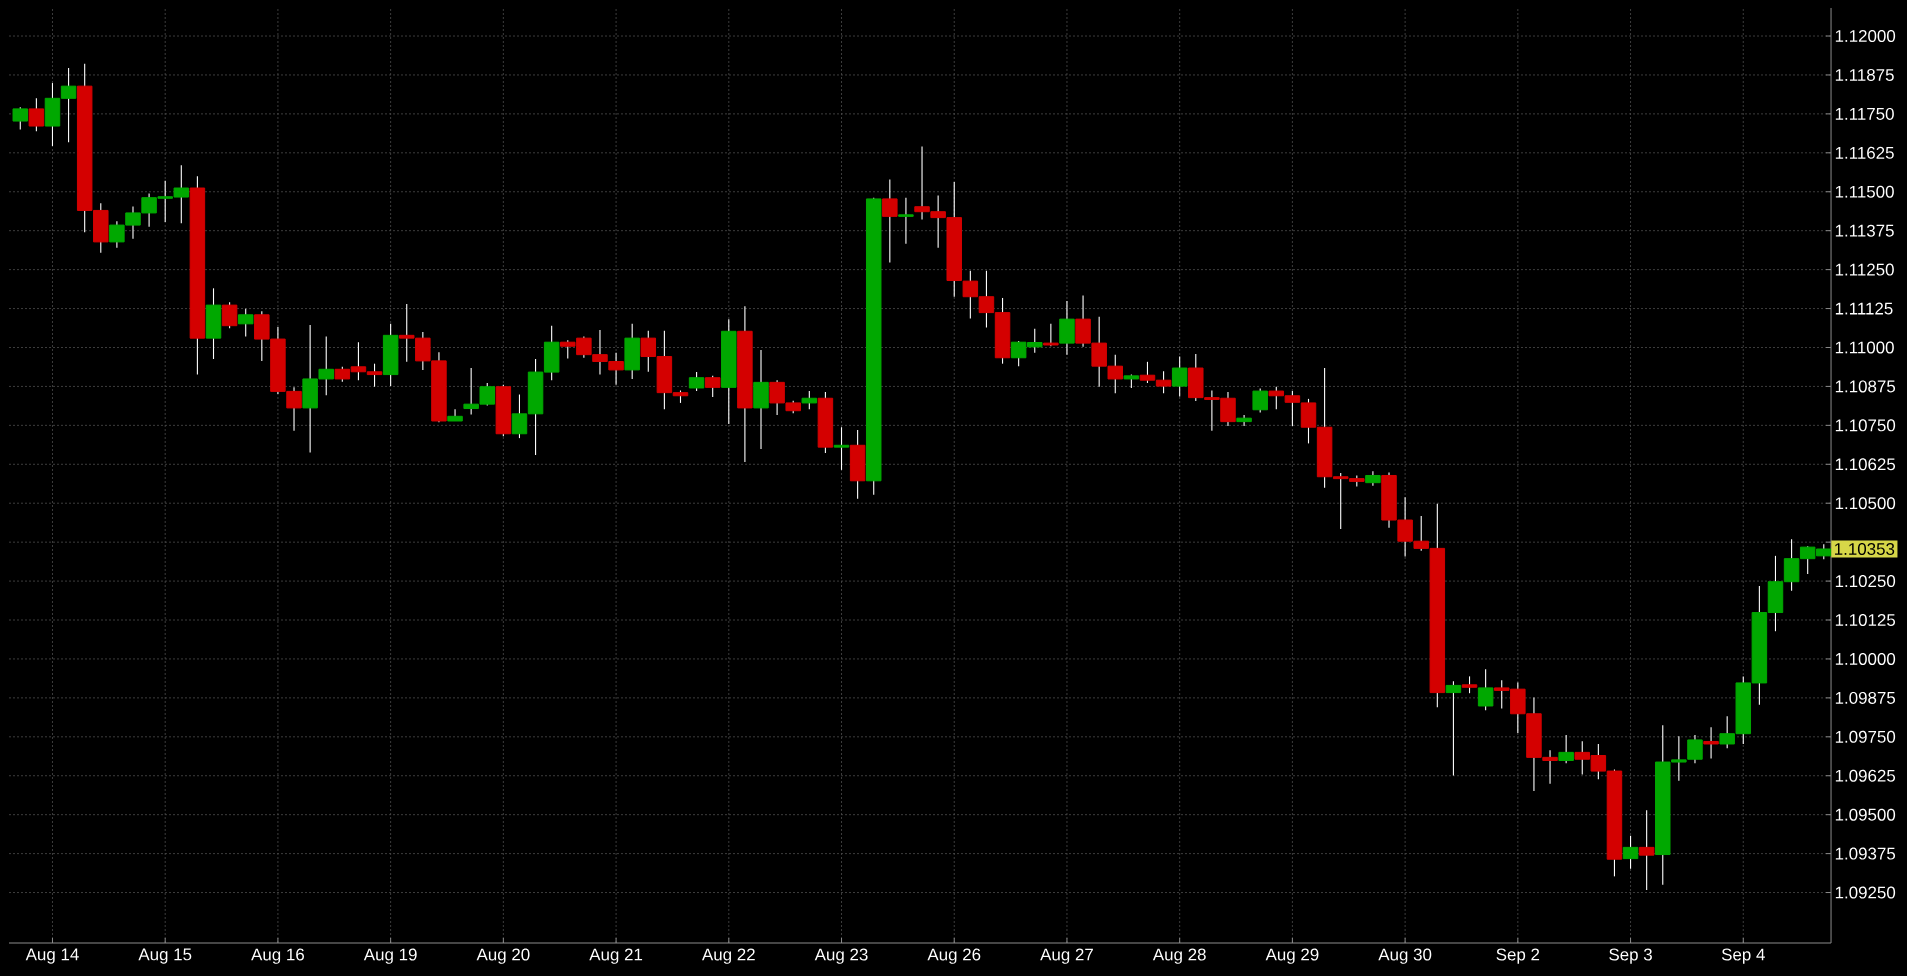 The image size is (1907, 976). I want to click on y-tick-label: 1.09375, so click(1865, 853).